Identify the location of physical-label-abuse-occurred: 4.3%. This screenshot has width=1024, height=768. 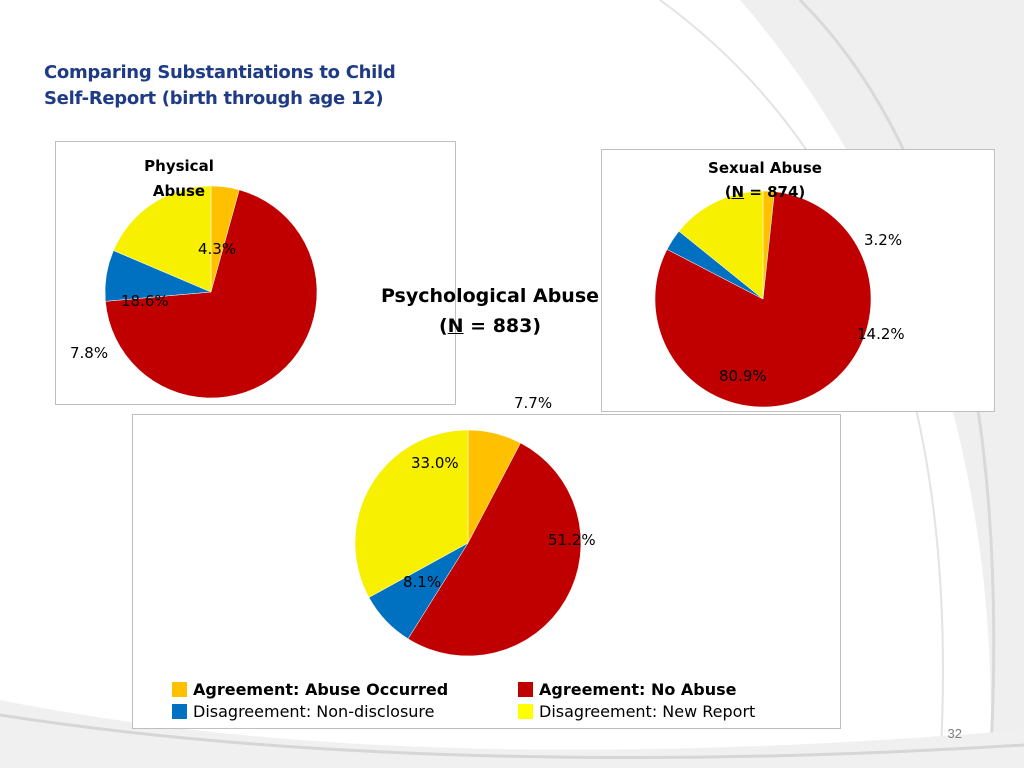
(217, 249).